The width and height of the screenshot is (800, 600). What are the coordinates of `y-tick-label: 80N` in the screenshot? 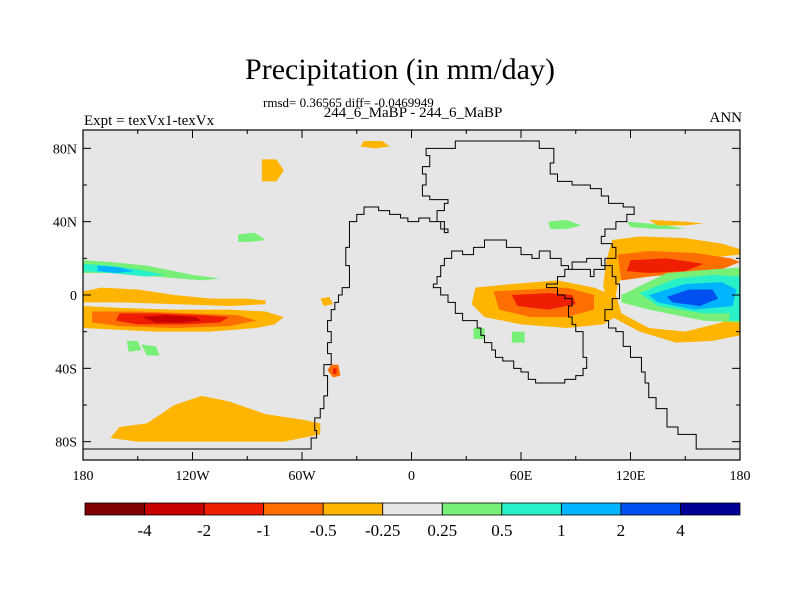 It's located at (65, 149).